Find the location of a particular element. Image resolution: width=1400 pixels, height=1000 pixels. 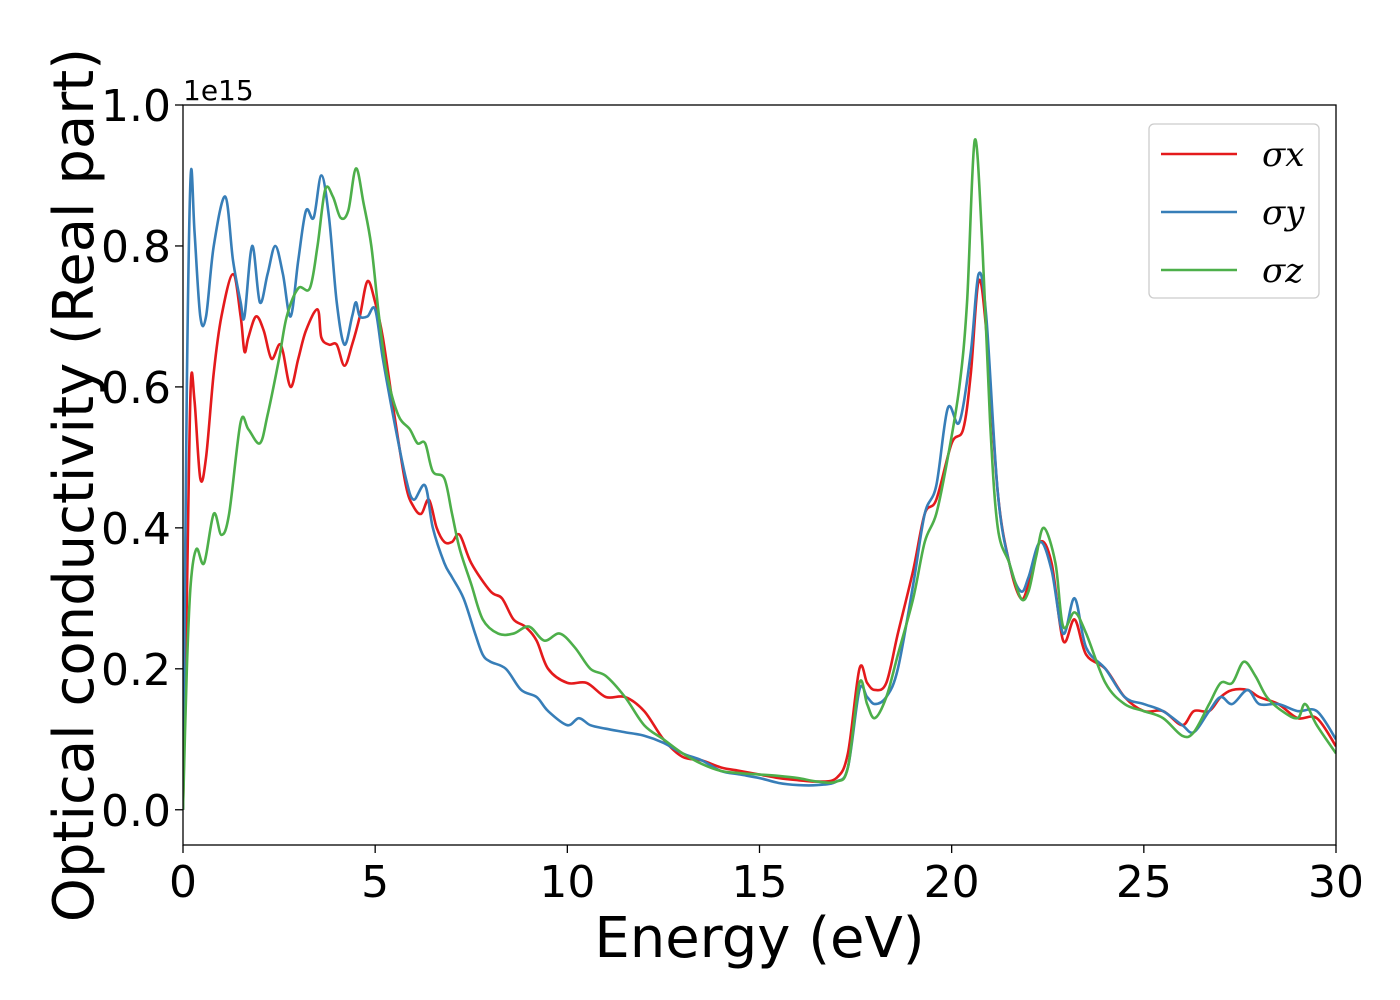

x-tick-label: 0 is located at coordinates (183, 882).